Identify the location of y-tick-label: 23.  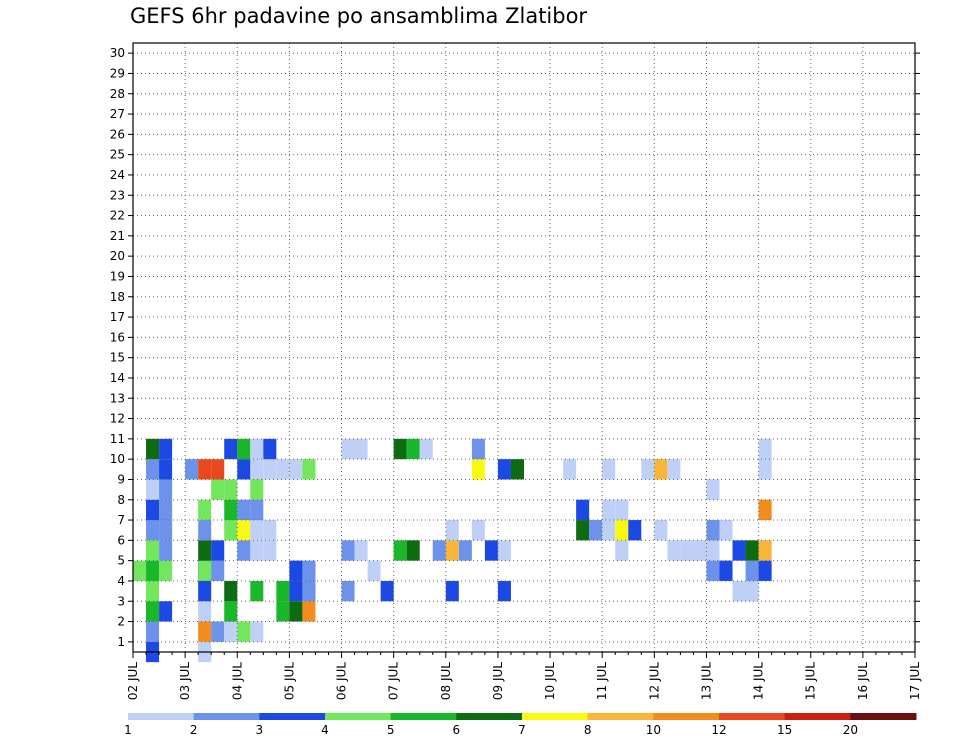
(117, 195).